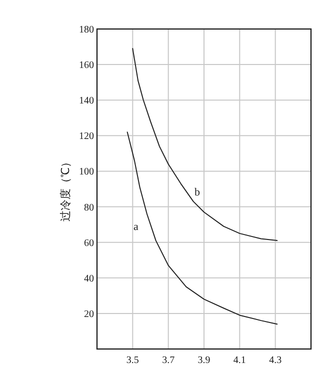  What do you see at coordinates (135, 226) in the screenshot?
I see `series-label: a` at bounding box center [135, 226].